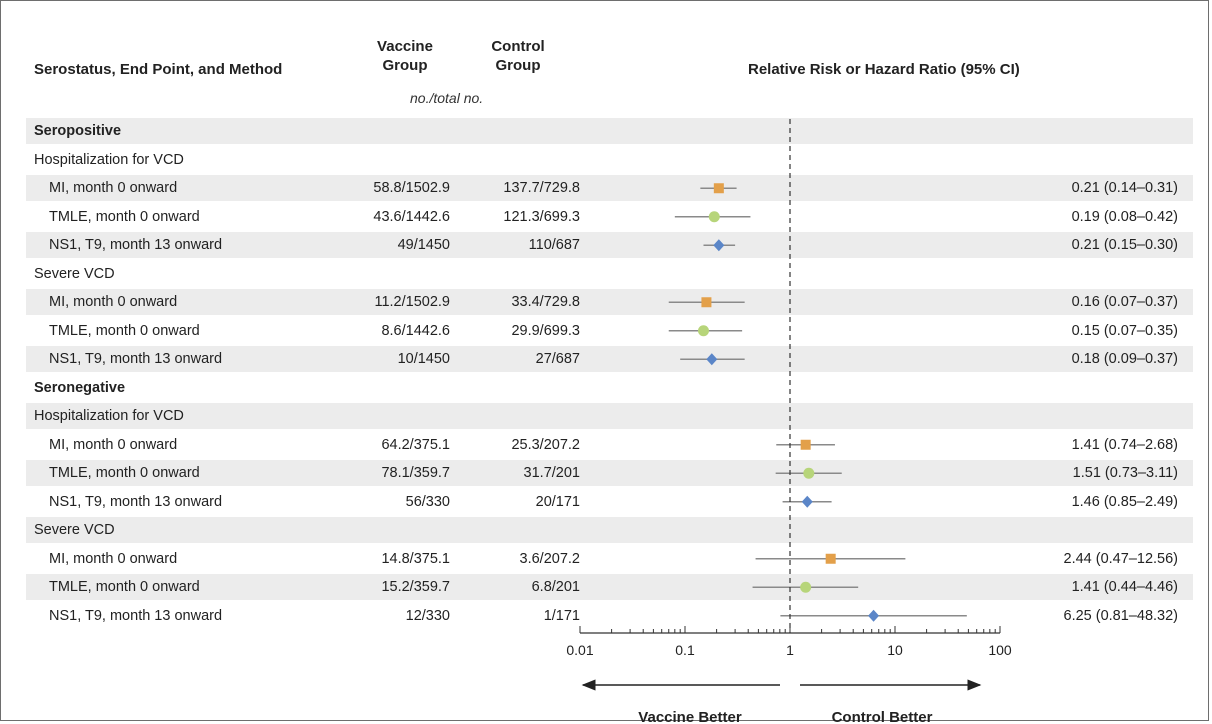 This screenshot has width=1212, height=724. What do you see at coordinates (415, 558) in the screenshot?
I see `vaccine-value: 14.8/375.1` at bounding box center [415, 558].